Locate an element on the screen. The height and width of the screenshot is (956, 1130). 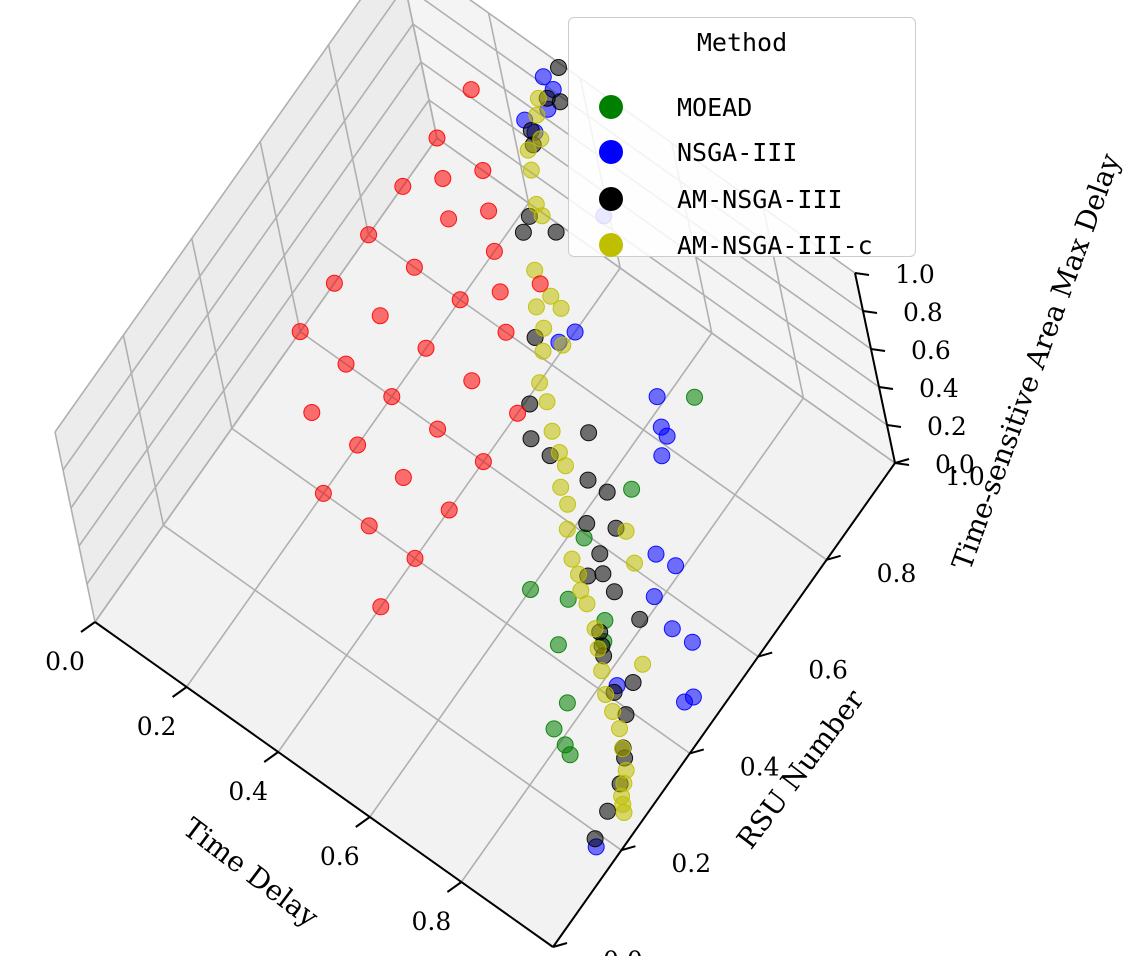
x-tick-label-4: 0.8 is located at coordinates (432, 921).